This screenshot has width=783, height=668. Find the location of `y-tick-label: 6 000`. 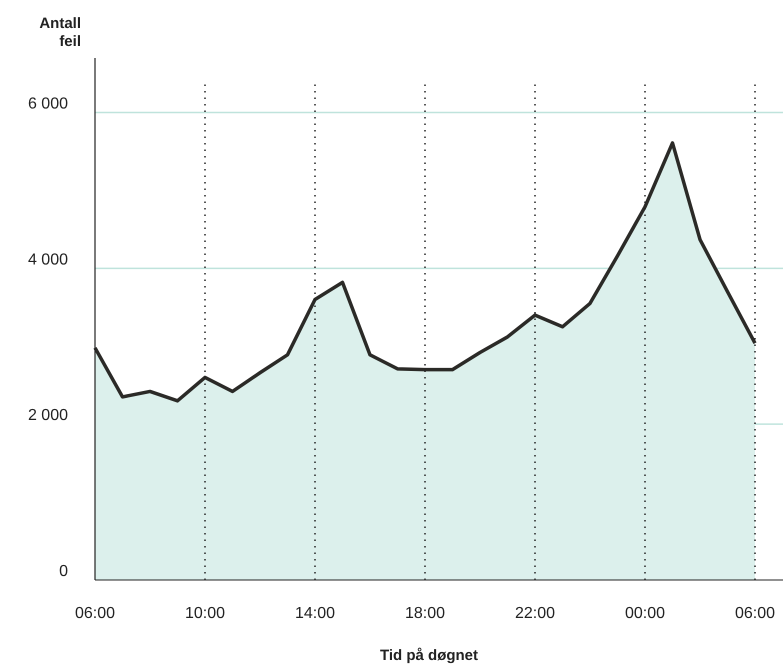

y-tick-label: 6 000 is located at coordinates (48, 104).